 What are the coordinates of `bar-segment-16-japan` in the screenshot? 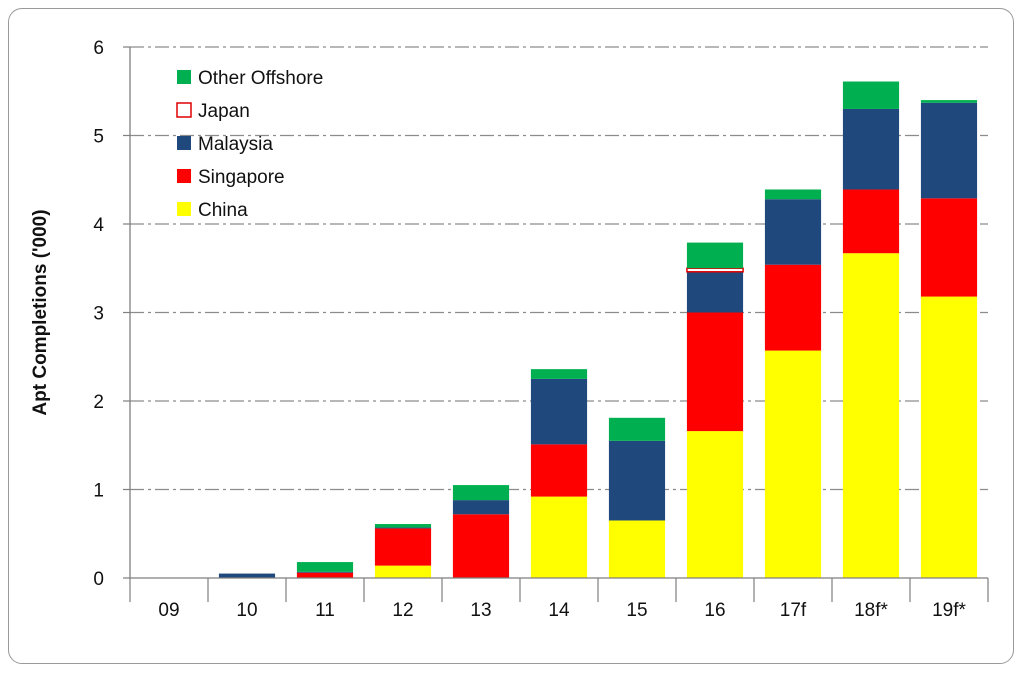 It's located at (715, 270).